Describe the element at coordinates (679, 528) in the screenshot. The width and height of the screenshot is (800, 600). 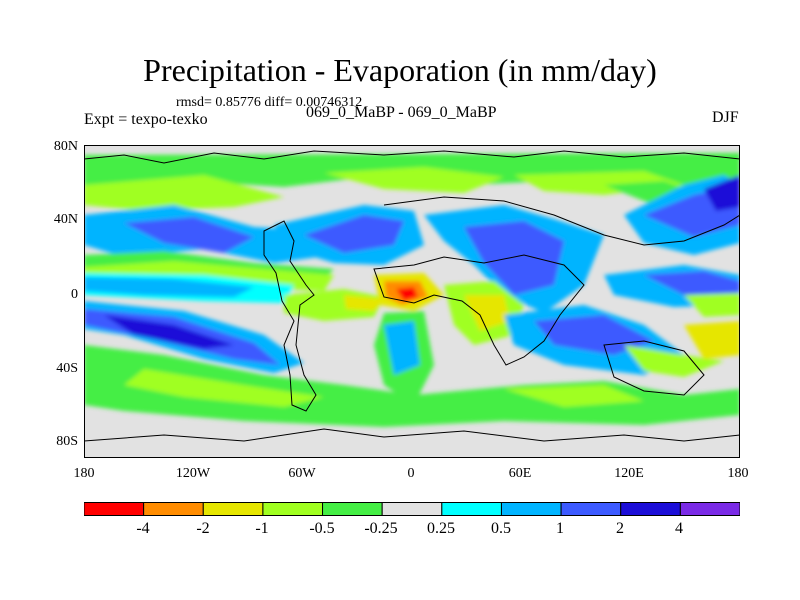
I see `colorbar-label: 4` at that location.